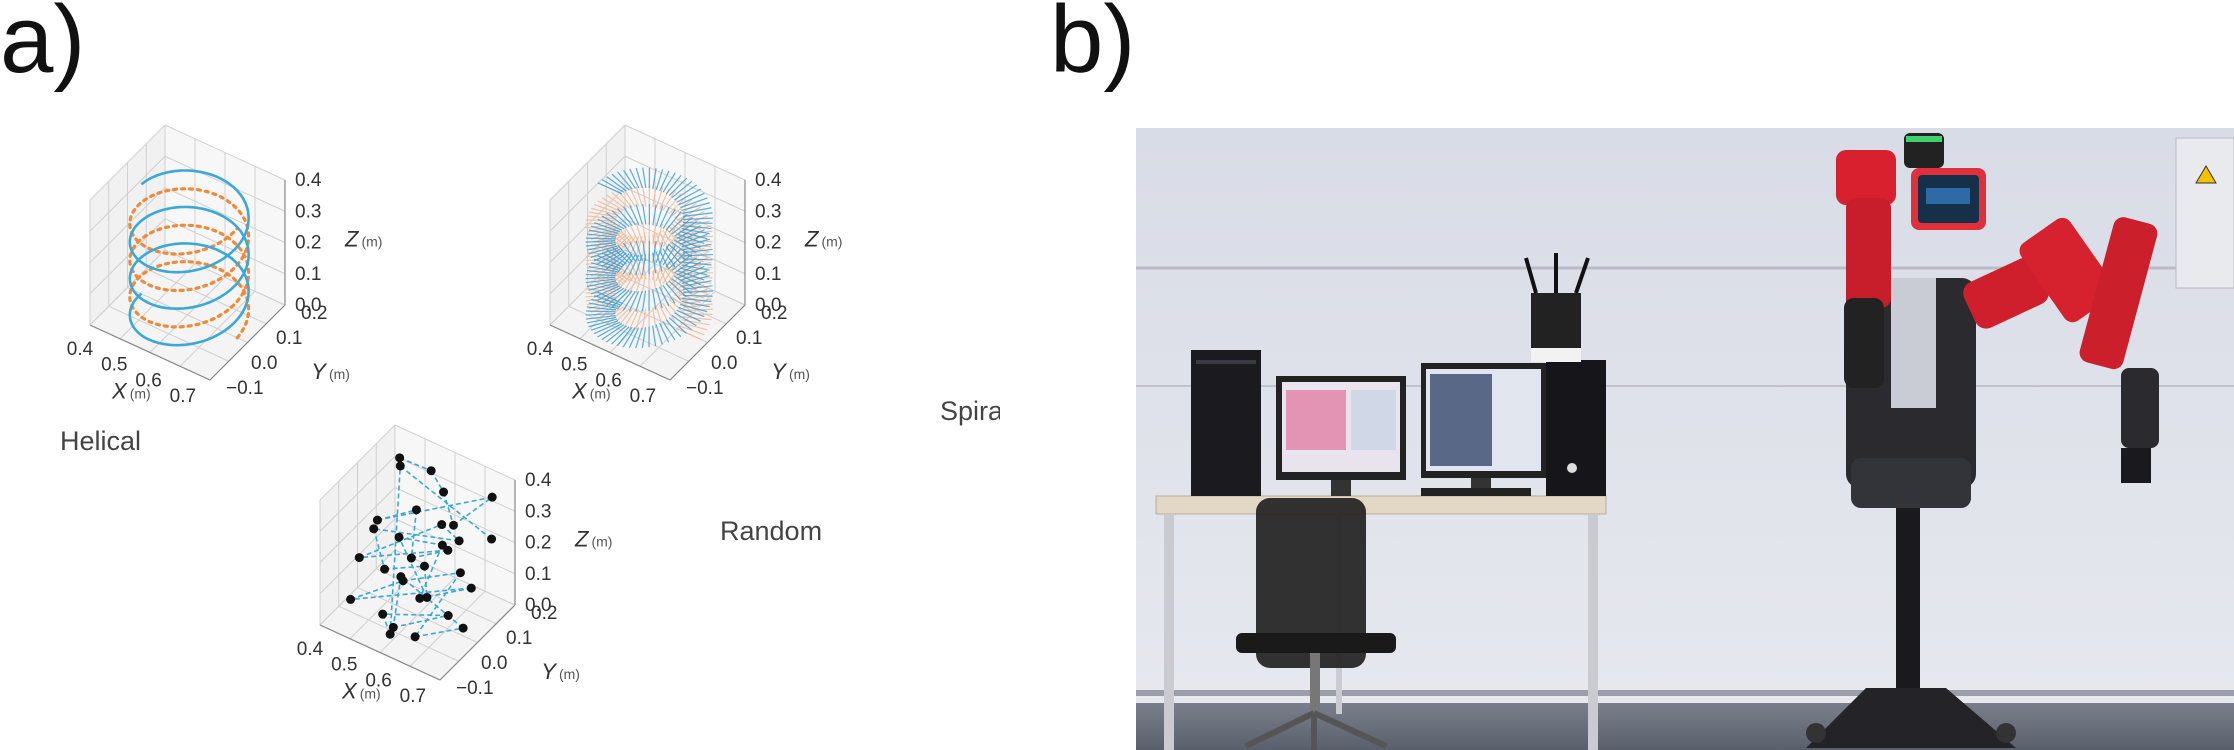 This screenshot has width=2234, height=750. Describe the element at coordinates (538, 574) in the screenshot. I see `z-tick-label: 0.1` at that location.